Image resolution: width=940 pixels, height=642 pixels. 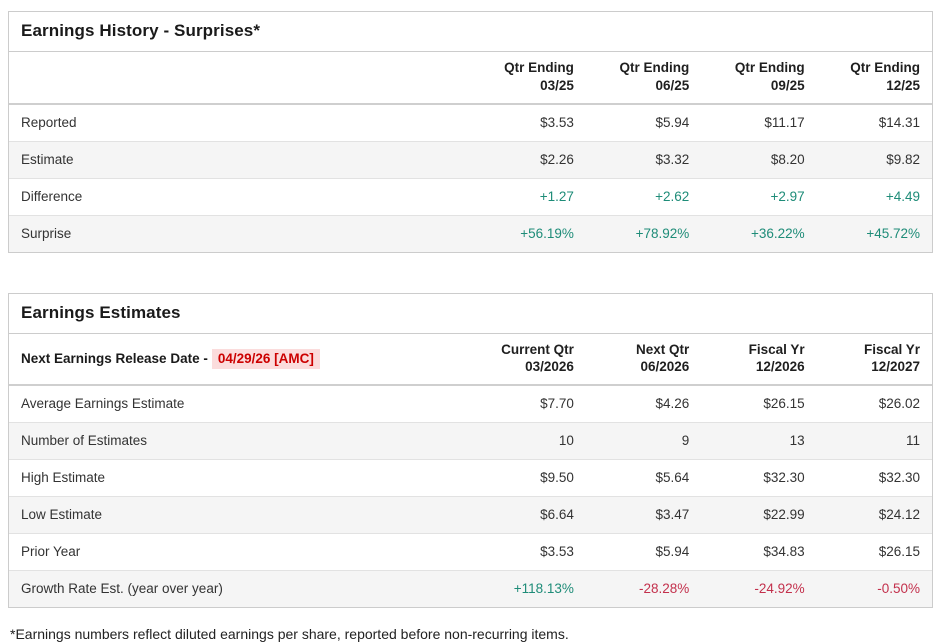 I want to click on table-row-difference: Difference +1.27 +2.62 +2.97 +4.49, so click(x=470, y=196).